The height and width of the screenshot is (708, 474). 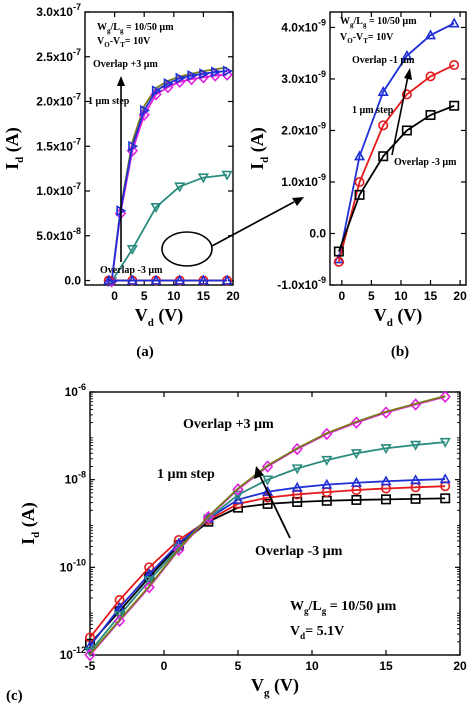 I want to click on annotation-step: 1 µm step, so click(x=373, y=110).